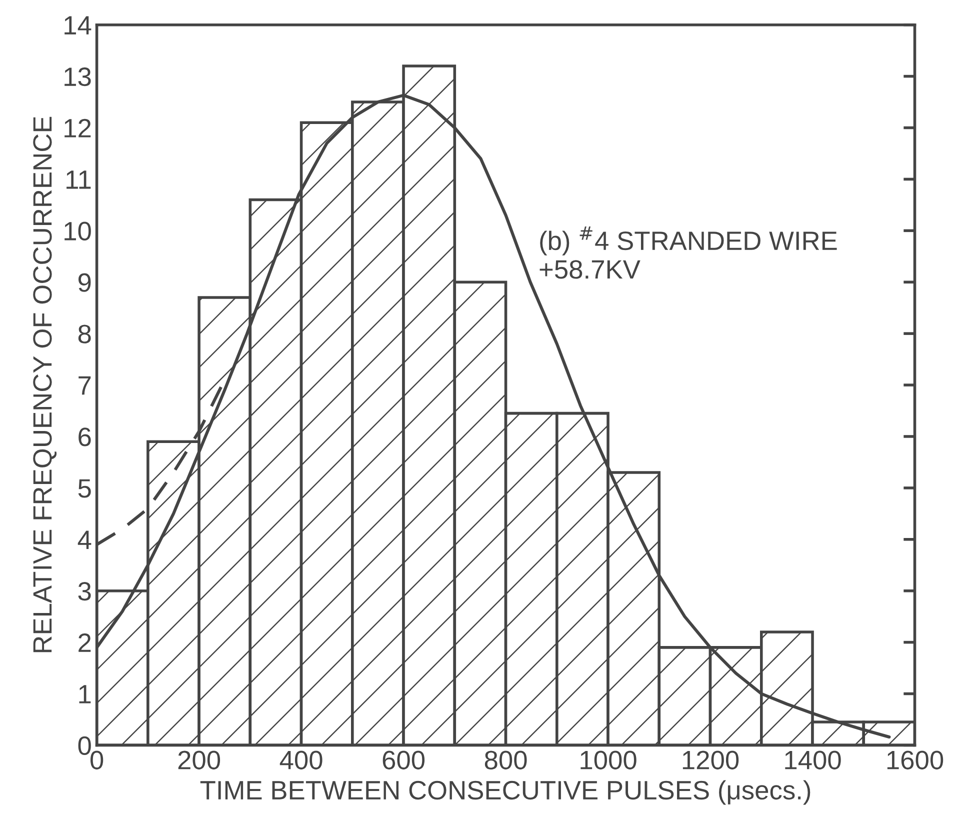 This screenshot has width=968, height=828. I want to click on y-tick-label: 13, so click(77, 76).